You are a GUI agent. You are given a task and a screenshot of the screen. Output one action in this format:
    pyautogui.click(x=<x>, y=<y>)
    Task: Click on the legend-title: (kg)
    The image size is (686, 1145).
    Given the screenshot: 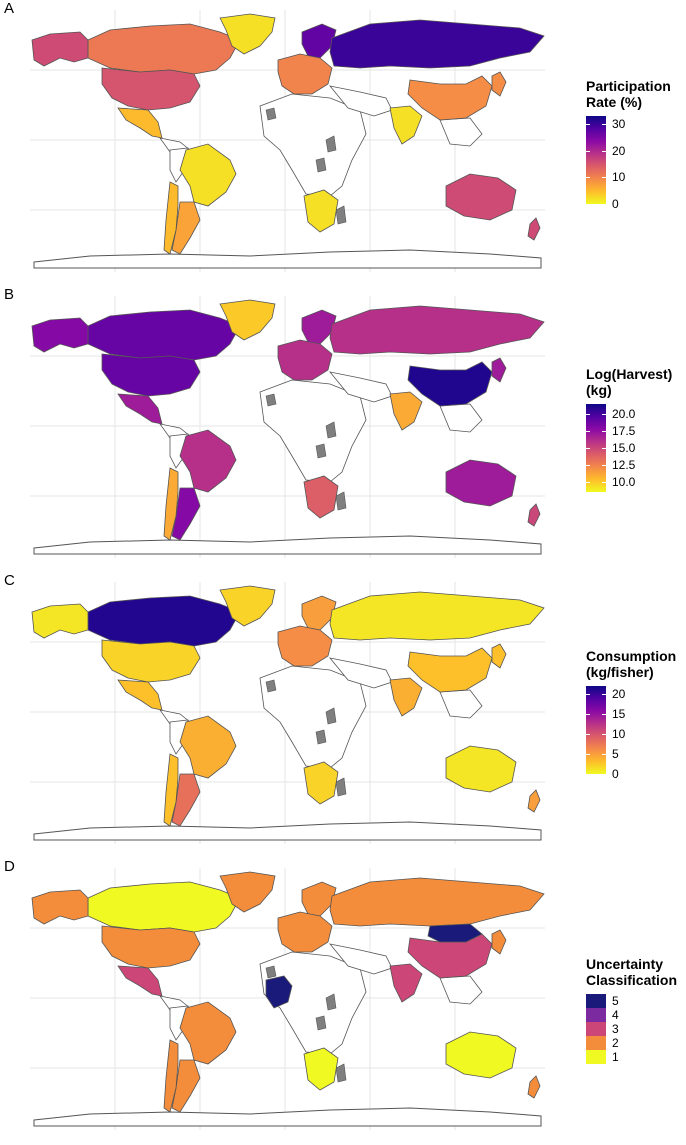 What is the action you would take?
    pyautogui.click(x=599, y=390)
    